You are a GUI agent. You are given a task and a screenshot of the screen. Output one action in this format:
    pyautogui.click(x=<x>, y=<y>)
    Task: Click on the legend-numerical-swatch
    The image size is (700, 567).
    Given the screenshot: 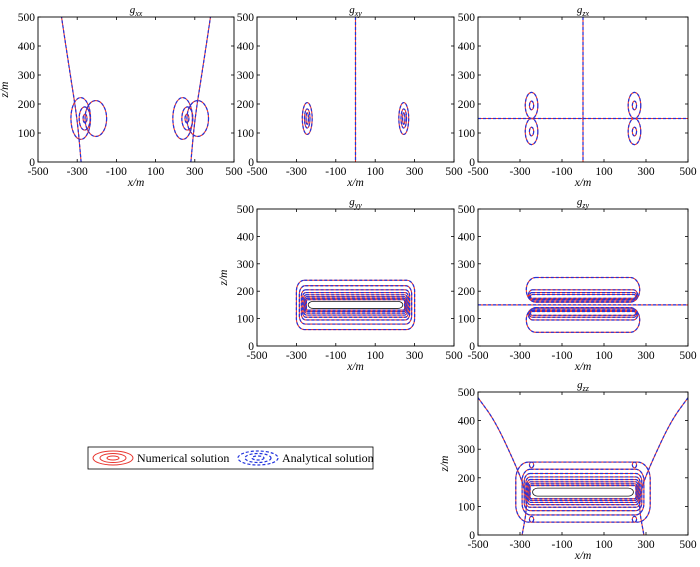 What is the action you would take?
    pyautogui.click(x=113, y=458)
    